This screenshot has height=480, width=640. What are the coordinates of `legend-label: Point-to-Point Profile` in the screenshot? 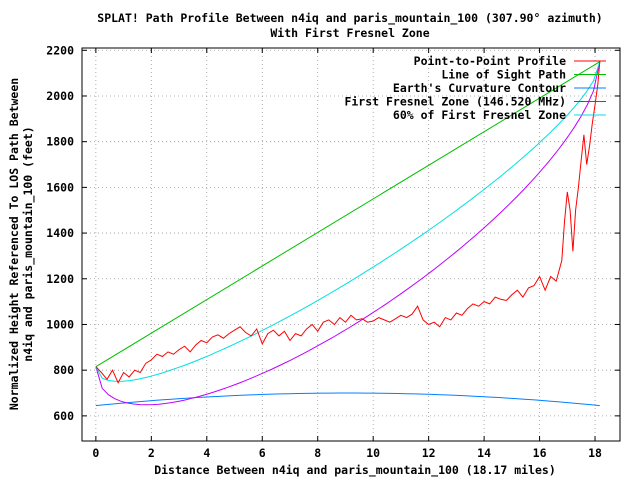 It's located at (490, 61).